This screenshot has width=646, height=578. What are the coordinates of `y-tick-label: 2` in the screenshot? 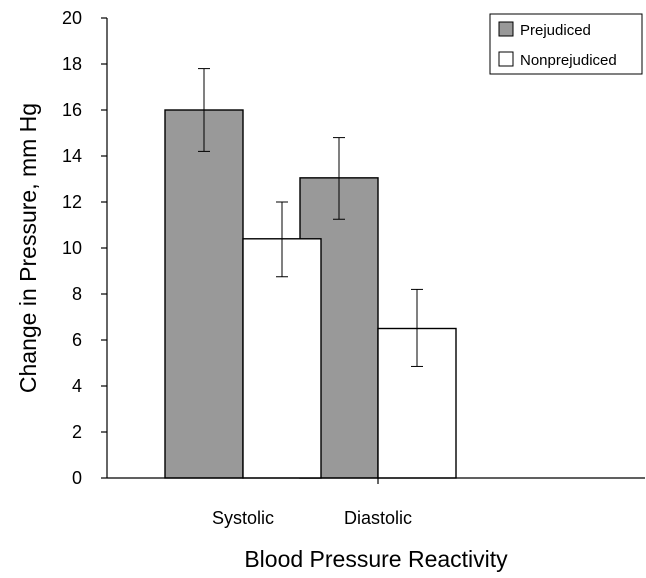 It's located at (77, 432).